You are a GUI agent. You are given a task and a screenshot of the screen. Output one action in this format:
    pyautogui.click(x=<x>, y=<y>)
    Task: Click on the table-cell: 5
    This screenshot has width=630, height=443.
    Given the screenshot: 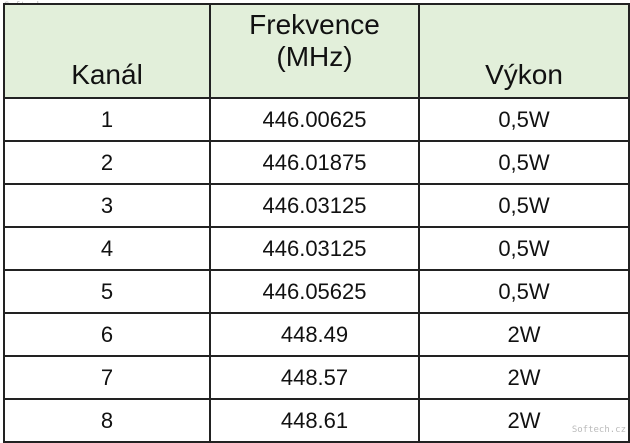 What is the action you would take?
    pyautogui.click(x=107, y=291)
    